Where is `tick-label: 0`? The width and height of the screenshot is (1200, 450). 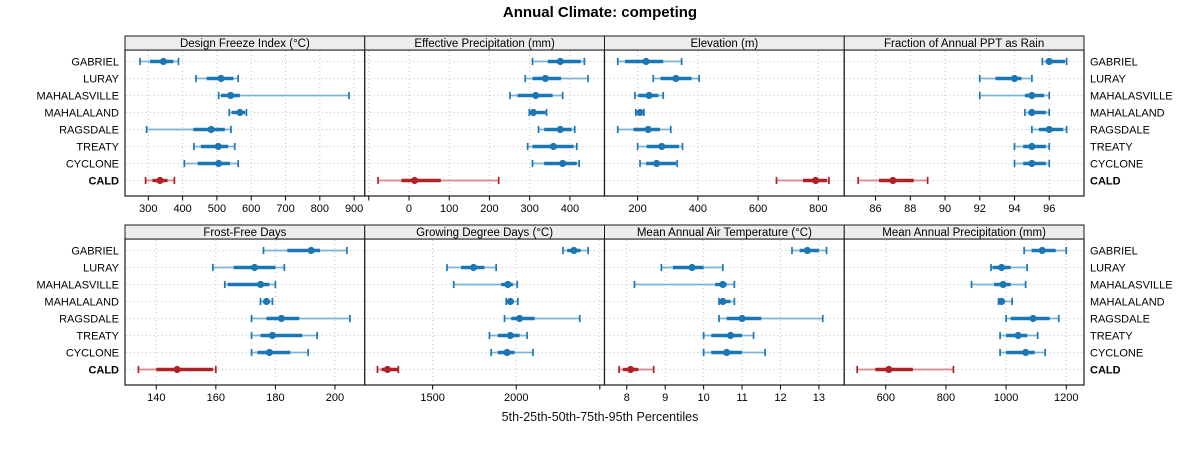
tick-label: 0 is located at coordinates (409, 209).